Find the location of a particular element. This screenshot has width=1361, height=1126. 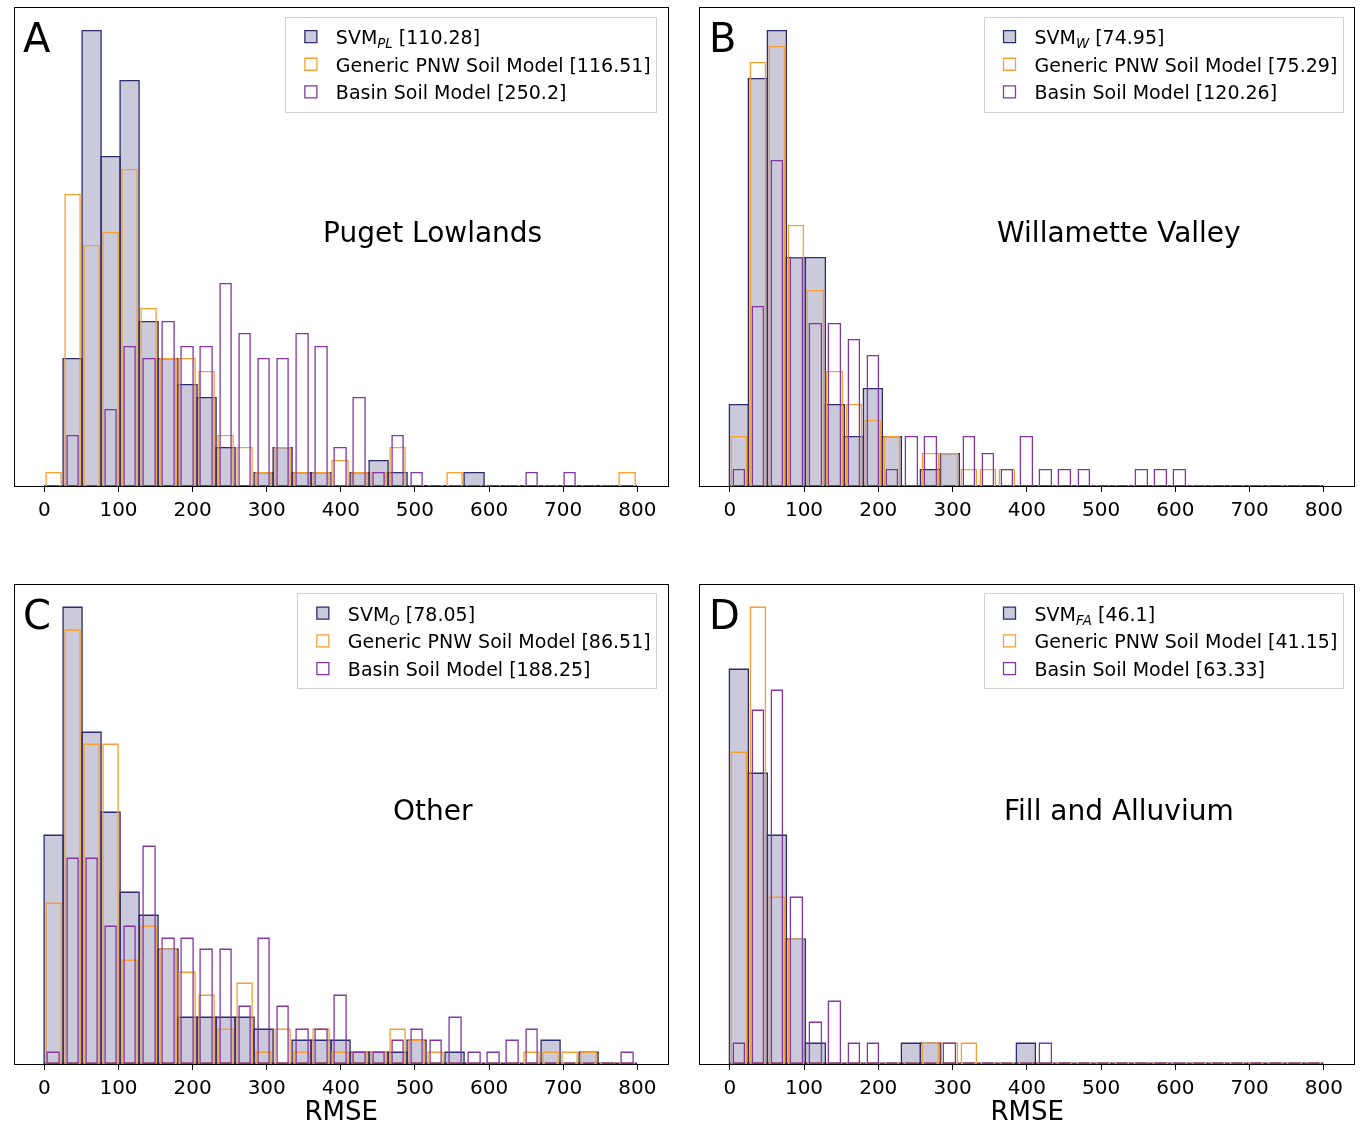

legend-label: Basin Soil Model [120.26] is located at coordinates (1156, 92).